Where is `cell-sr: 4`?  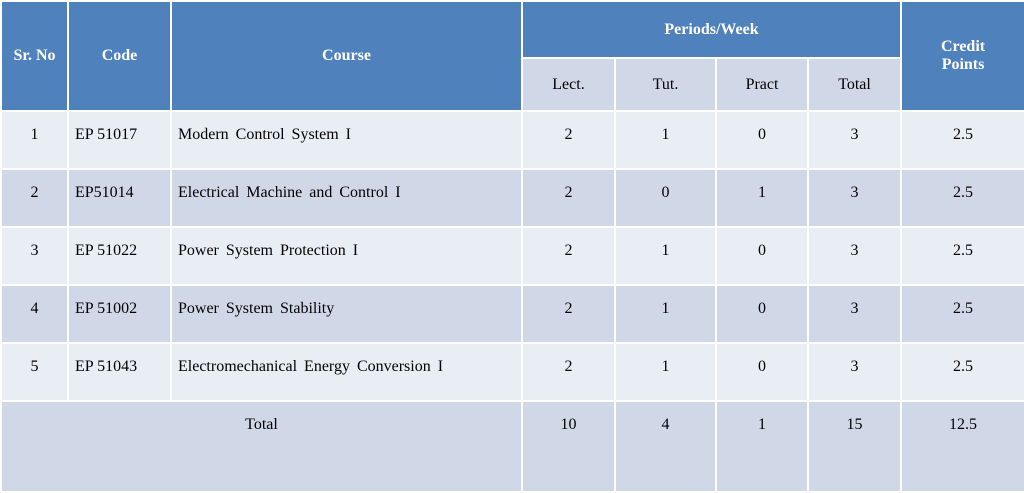 cell-sr: 4 is located at coordinates (34, 314).